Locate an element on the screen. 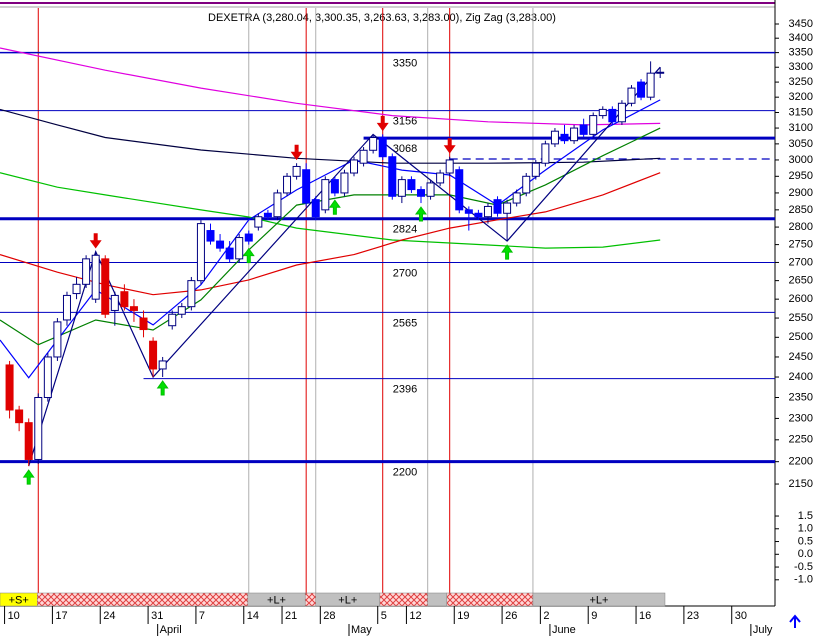 The height and width of the screenshot is (636, 819). y-tick-label: 2300 is located at coordinates (801, 418).